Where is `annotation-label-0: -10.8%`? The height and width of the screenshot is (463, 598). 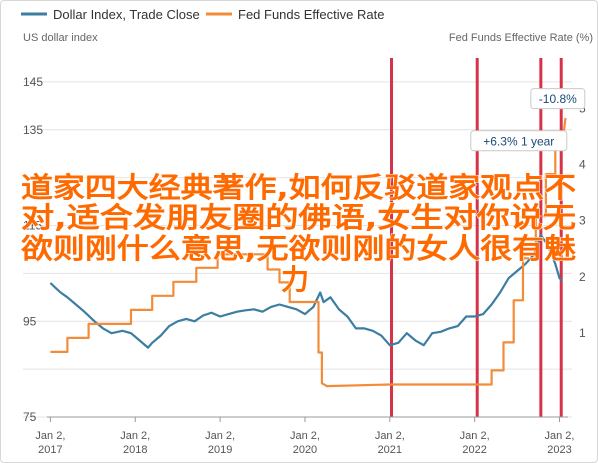
annotation-label-0: -10.8% is located at coordinates (558, 99).